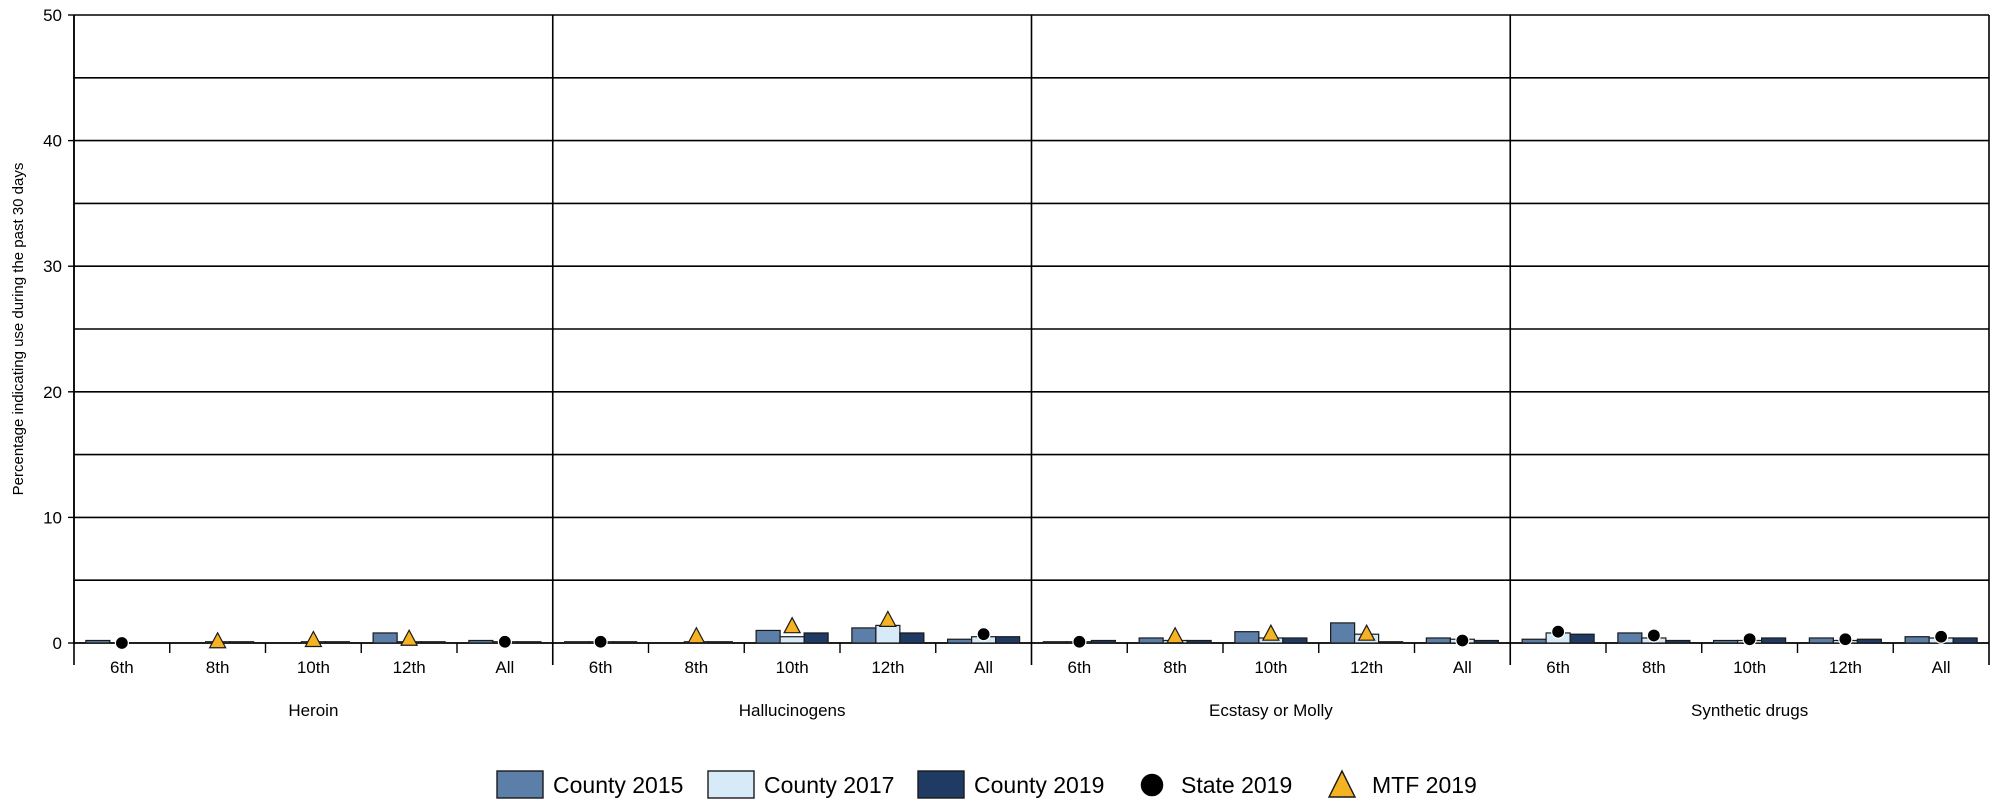 Image resolution: width=1999 pixels, height=804 pixels. I want to click on y-tick-label: 20, so click(52, 392).